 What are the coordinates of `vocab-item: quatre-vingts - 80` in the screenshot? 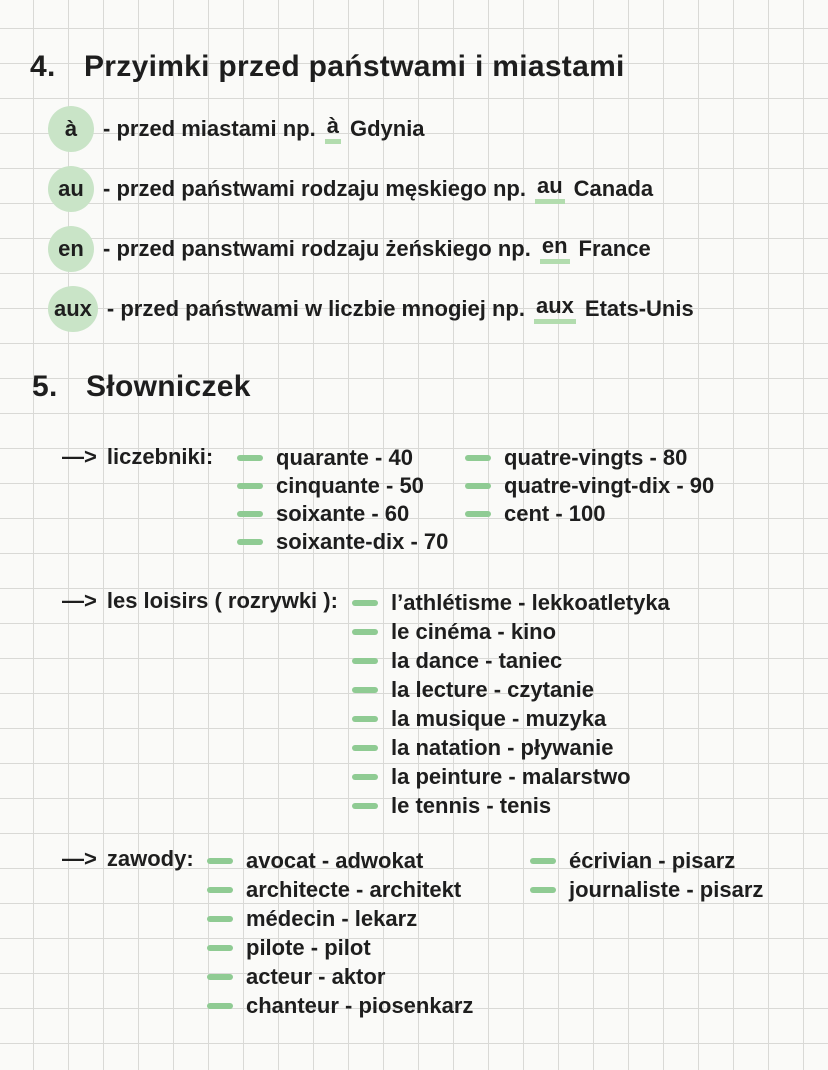 It's located at (589, 458).